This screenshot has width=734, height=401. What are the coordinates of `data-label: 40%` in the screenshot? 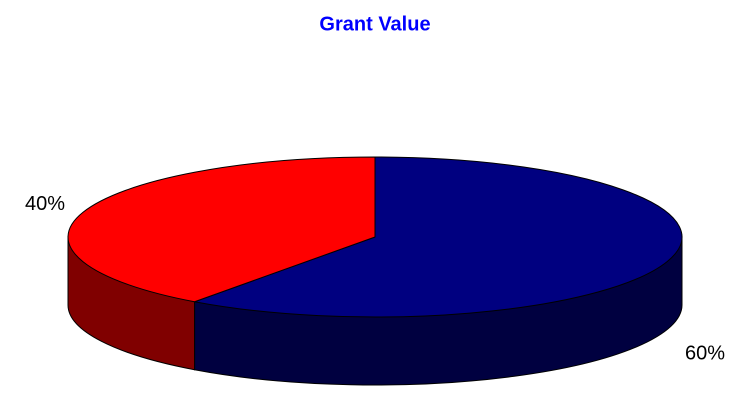 It's located at (45, 204).